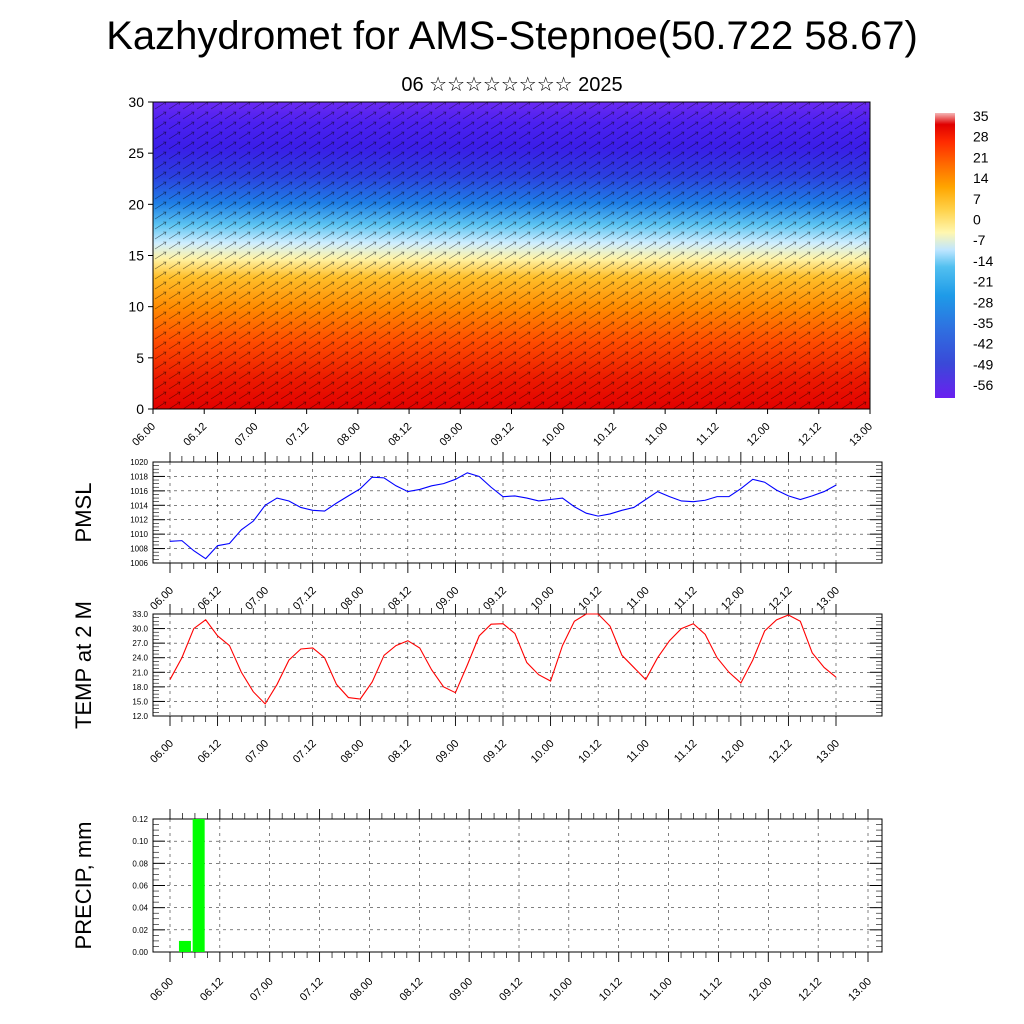 This screenshot has width=1024, height=1024. What do you see at coordinates (983, 250) in the screenshot?
I see `colorbar-labels: 35 28 21 14 7 0 -7 -14 -21 -28 -35 -42 -49 -56` at bounding box center [983, 250].